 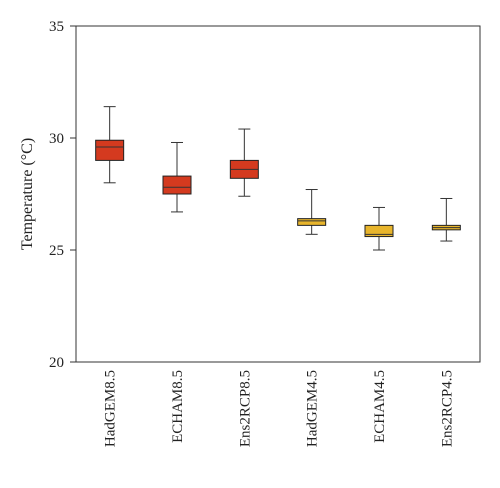 I want to click on y-tick-label: 30, so click(x=56, y=139).